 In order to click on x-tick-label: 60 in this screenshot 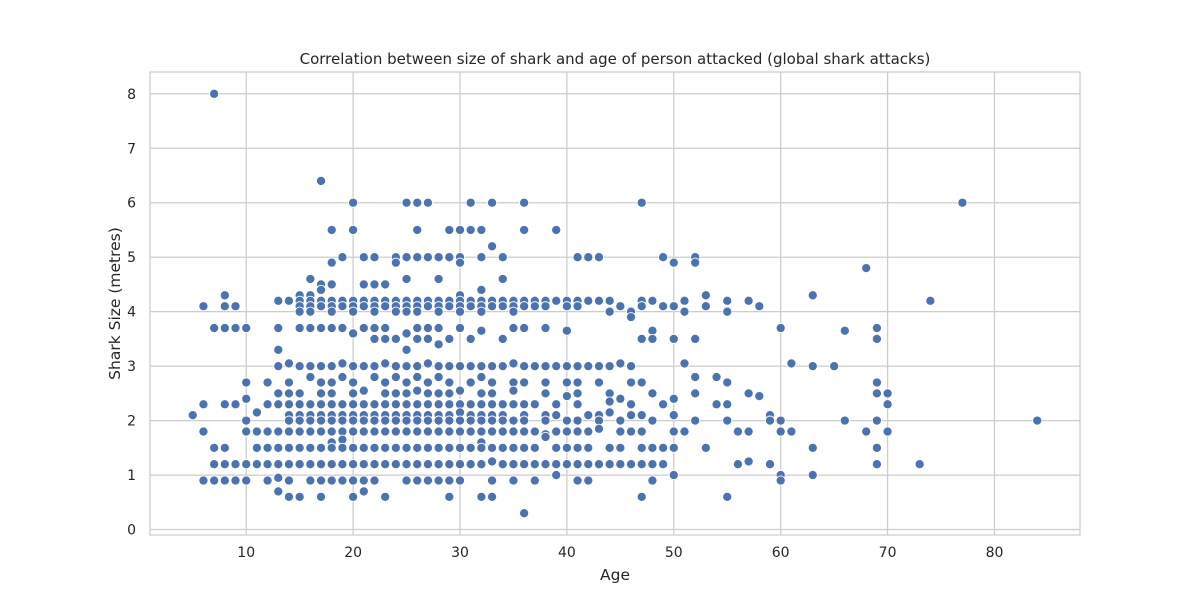, I will do `click(781, 553)`.